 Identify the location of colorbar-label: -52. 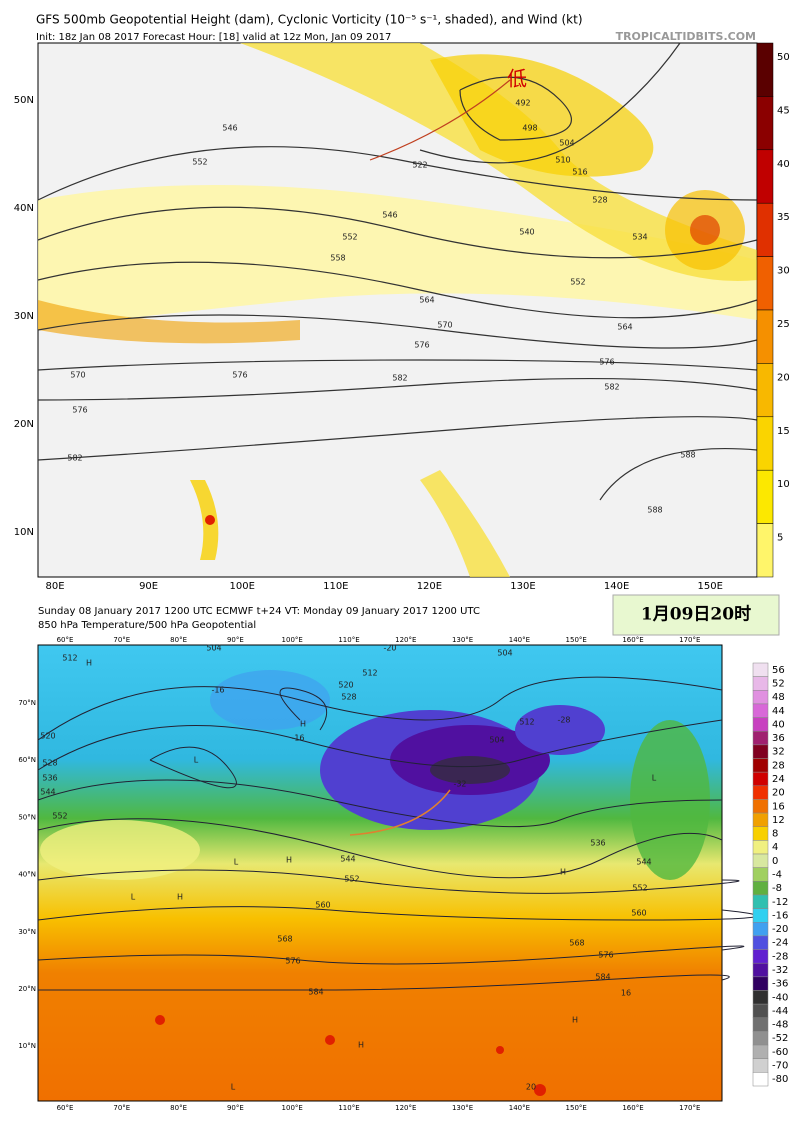
(780, 1038).